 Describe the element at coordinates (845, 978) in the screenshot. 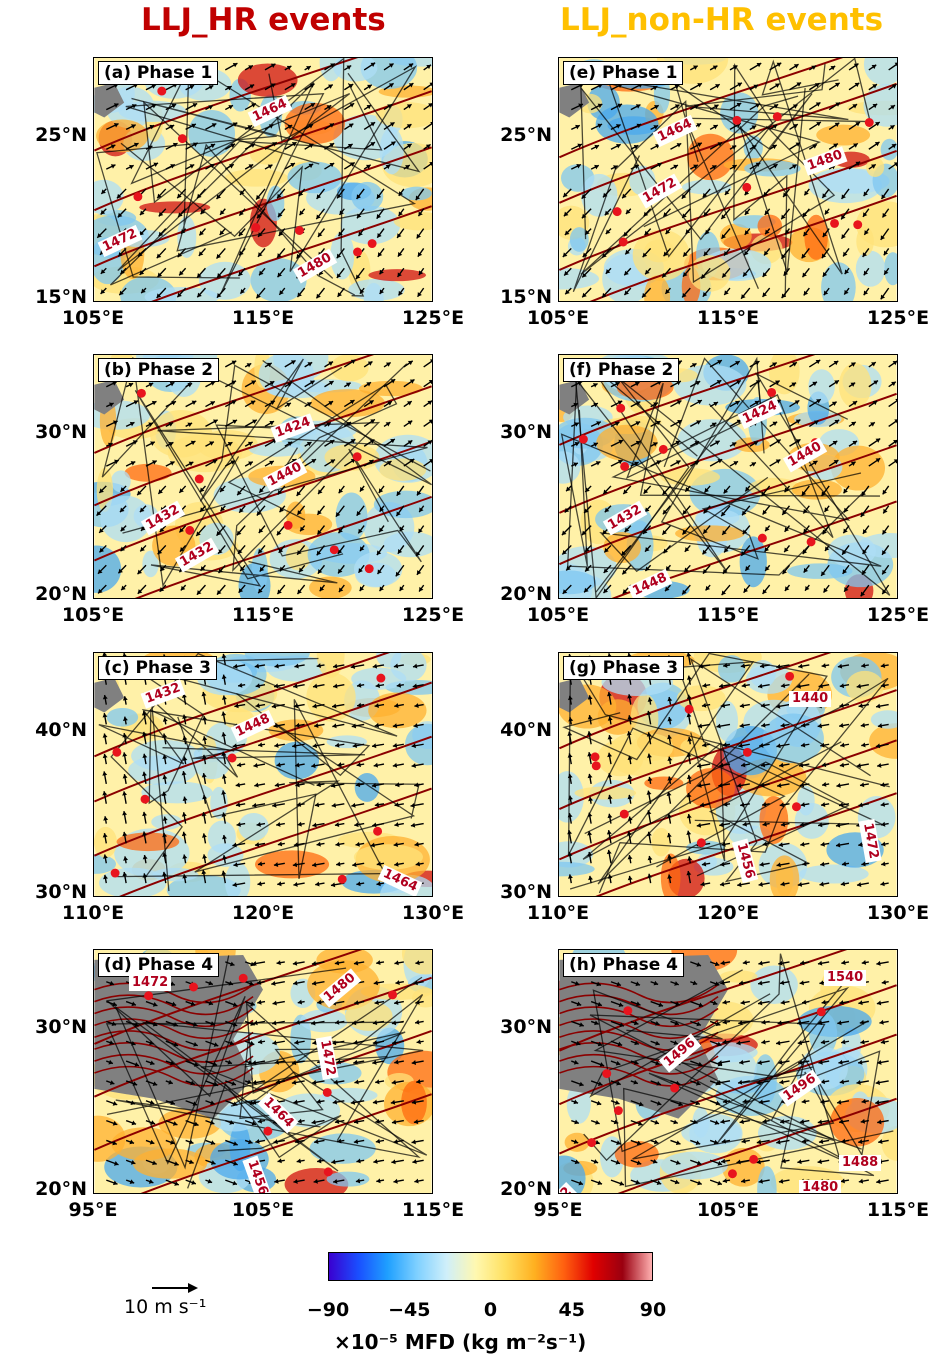

I see `contour-label: 1540` at that location.